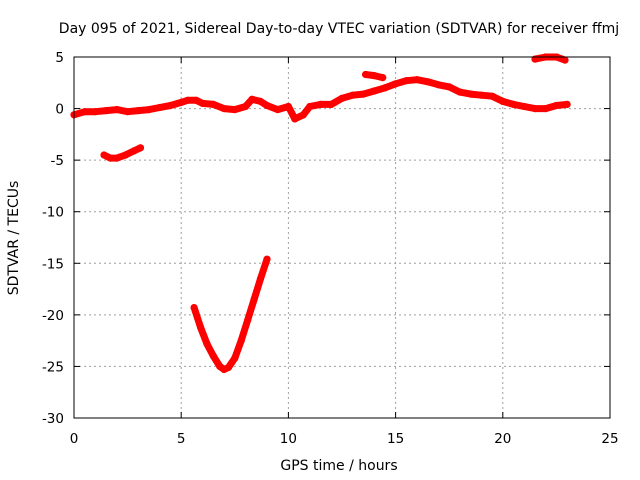 This screenshot has height=480, width=640. Describe the element at coordinates (395, 439) in the screenshot. I see `x-tick-label: 15` at that location.